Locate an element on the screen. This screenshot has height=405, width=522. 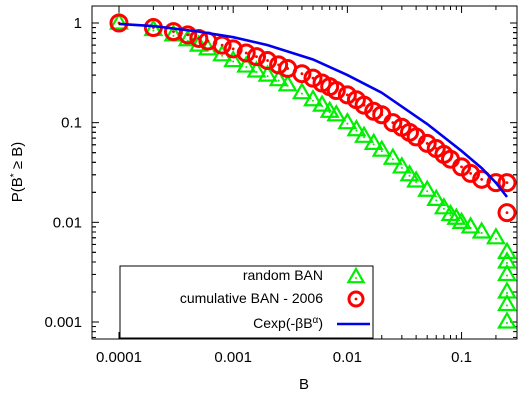
legend-label-cumulative-ban: cumulative BAN - 2006 is located at coordinates (251, 298).